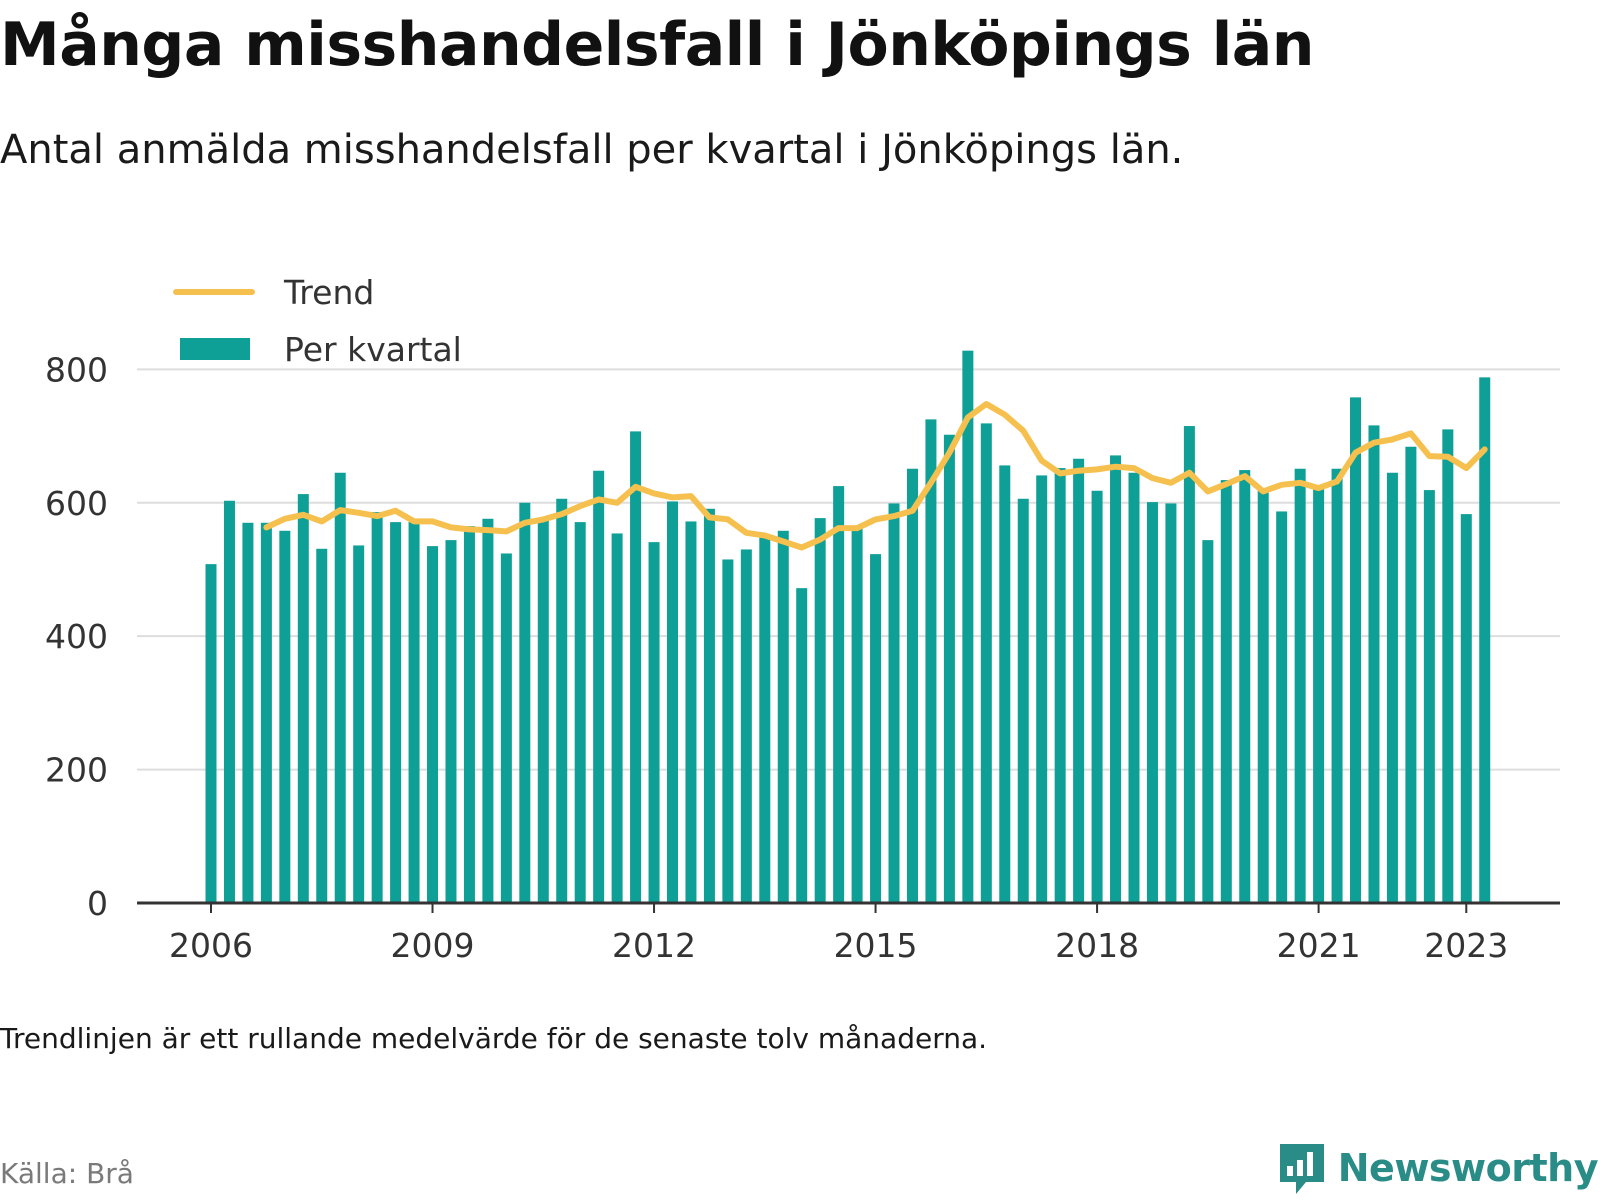 The image size is (1600, 1200). I want to click on y-tick-label: 200, so click(76, 770).